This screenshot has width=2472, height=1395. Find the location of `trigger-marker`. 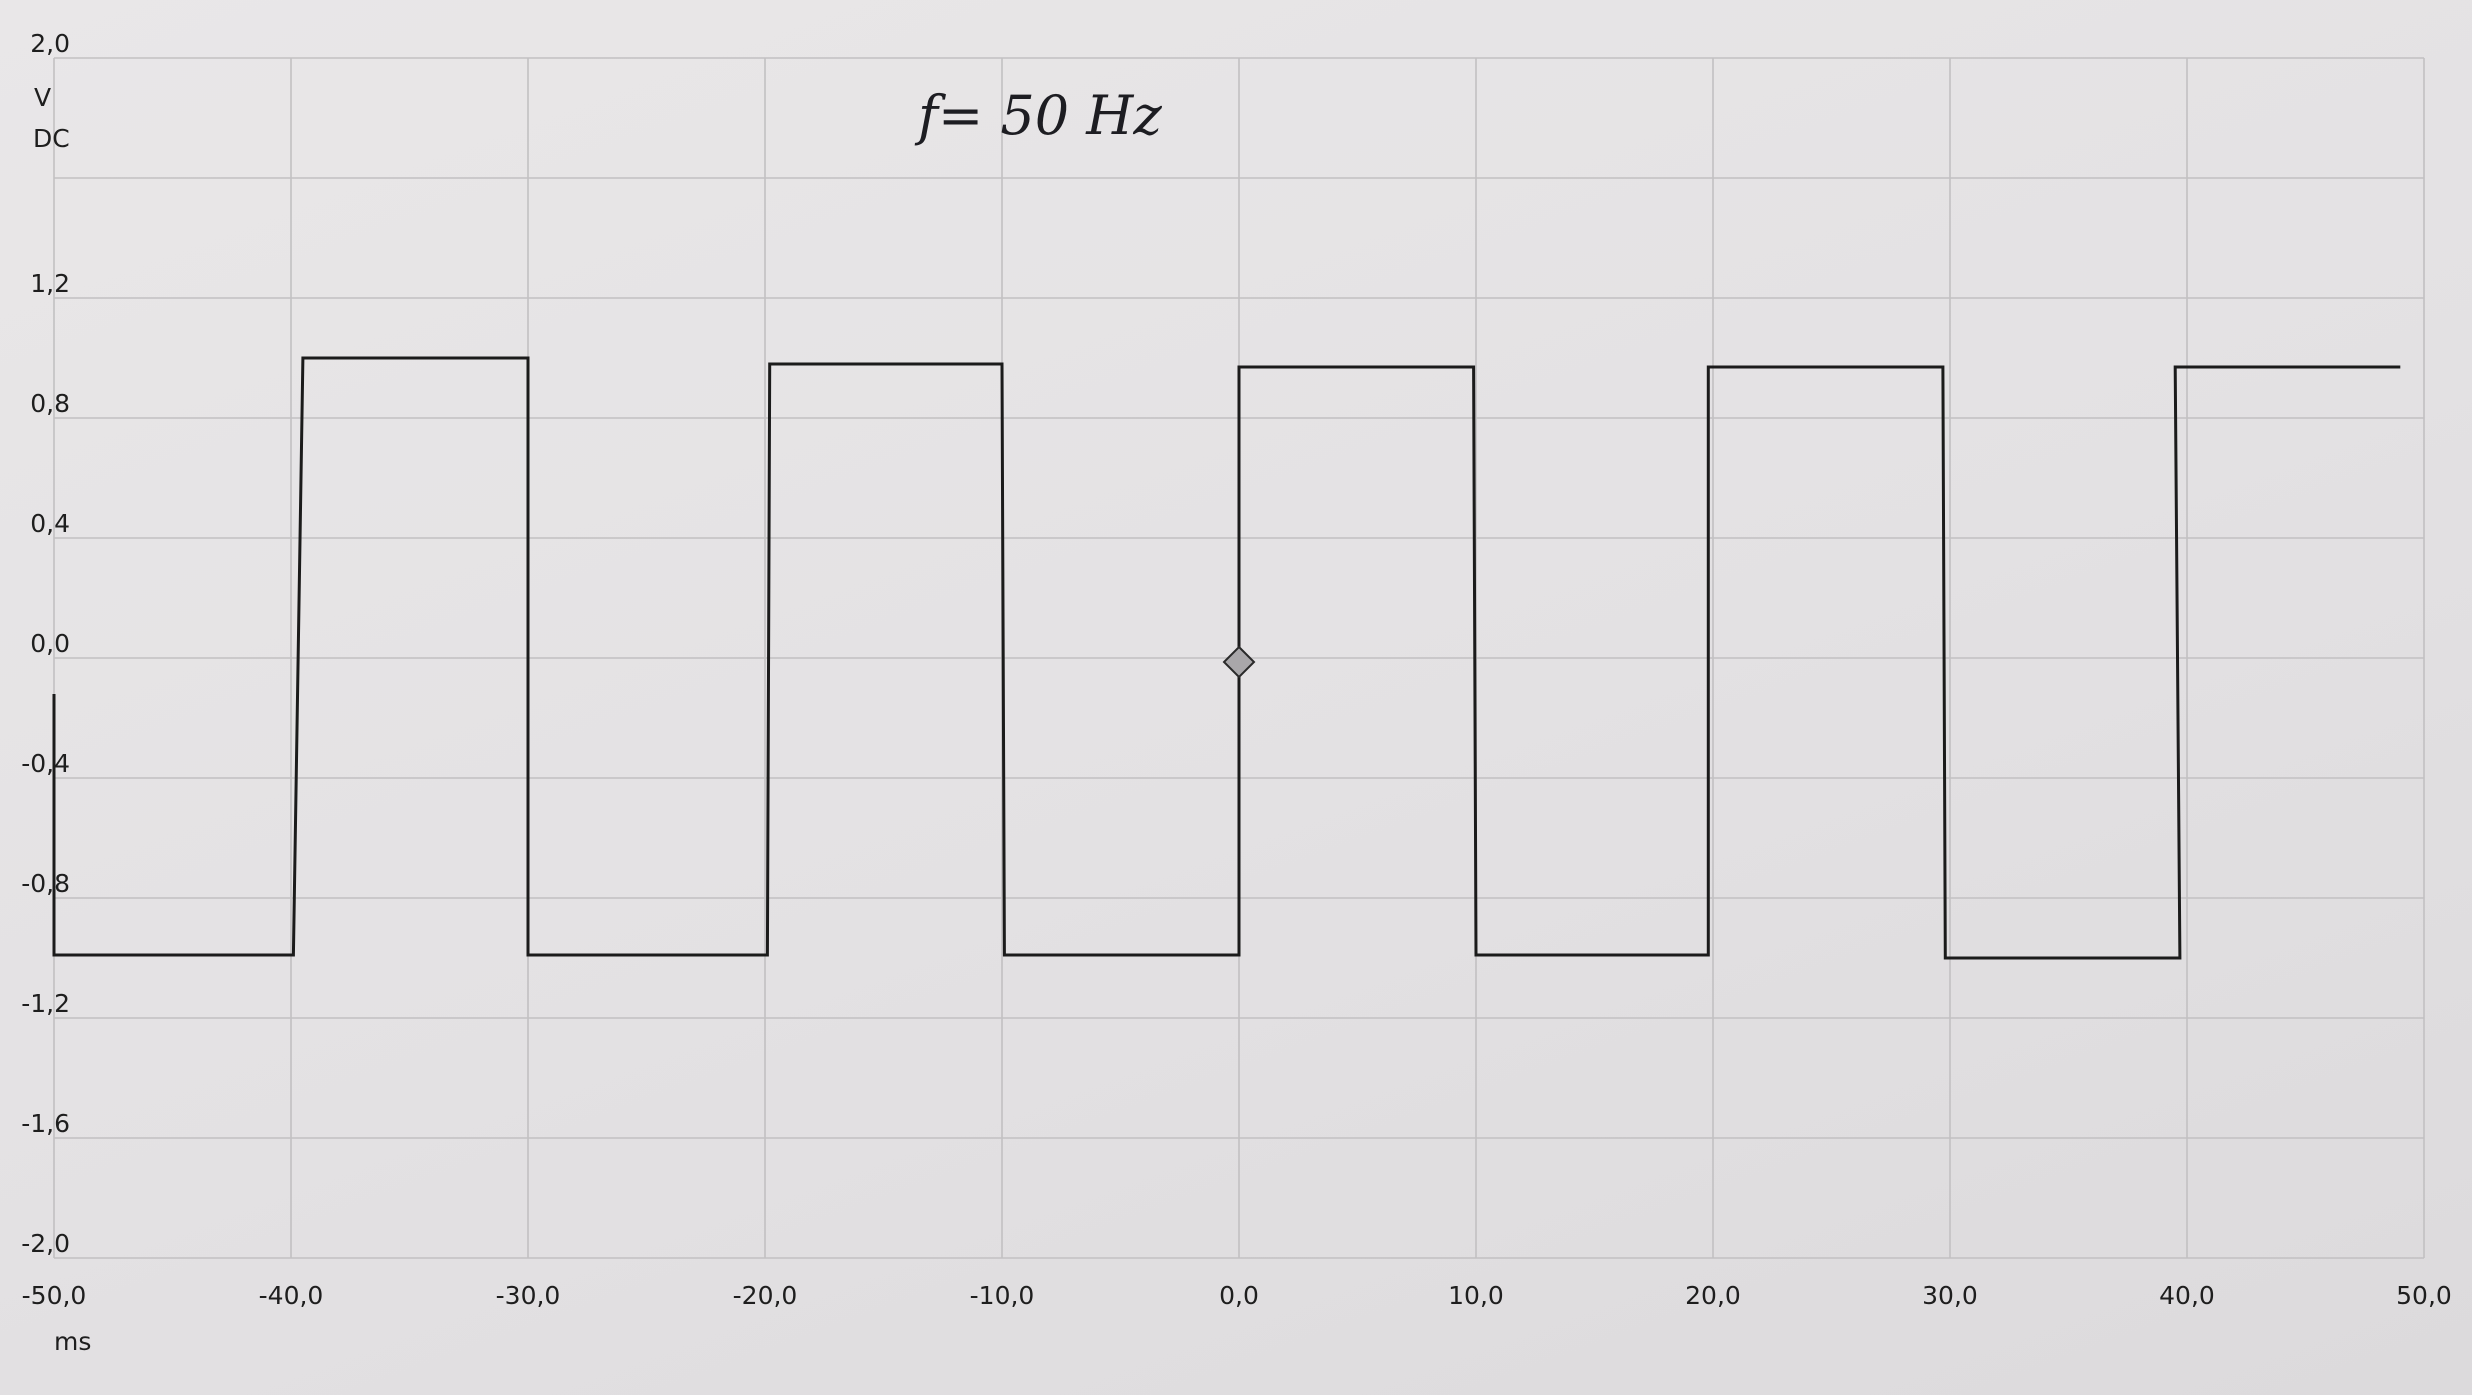

trigger-marker is located at coordinates (1239, 662).